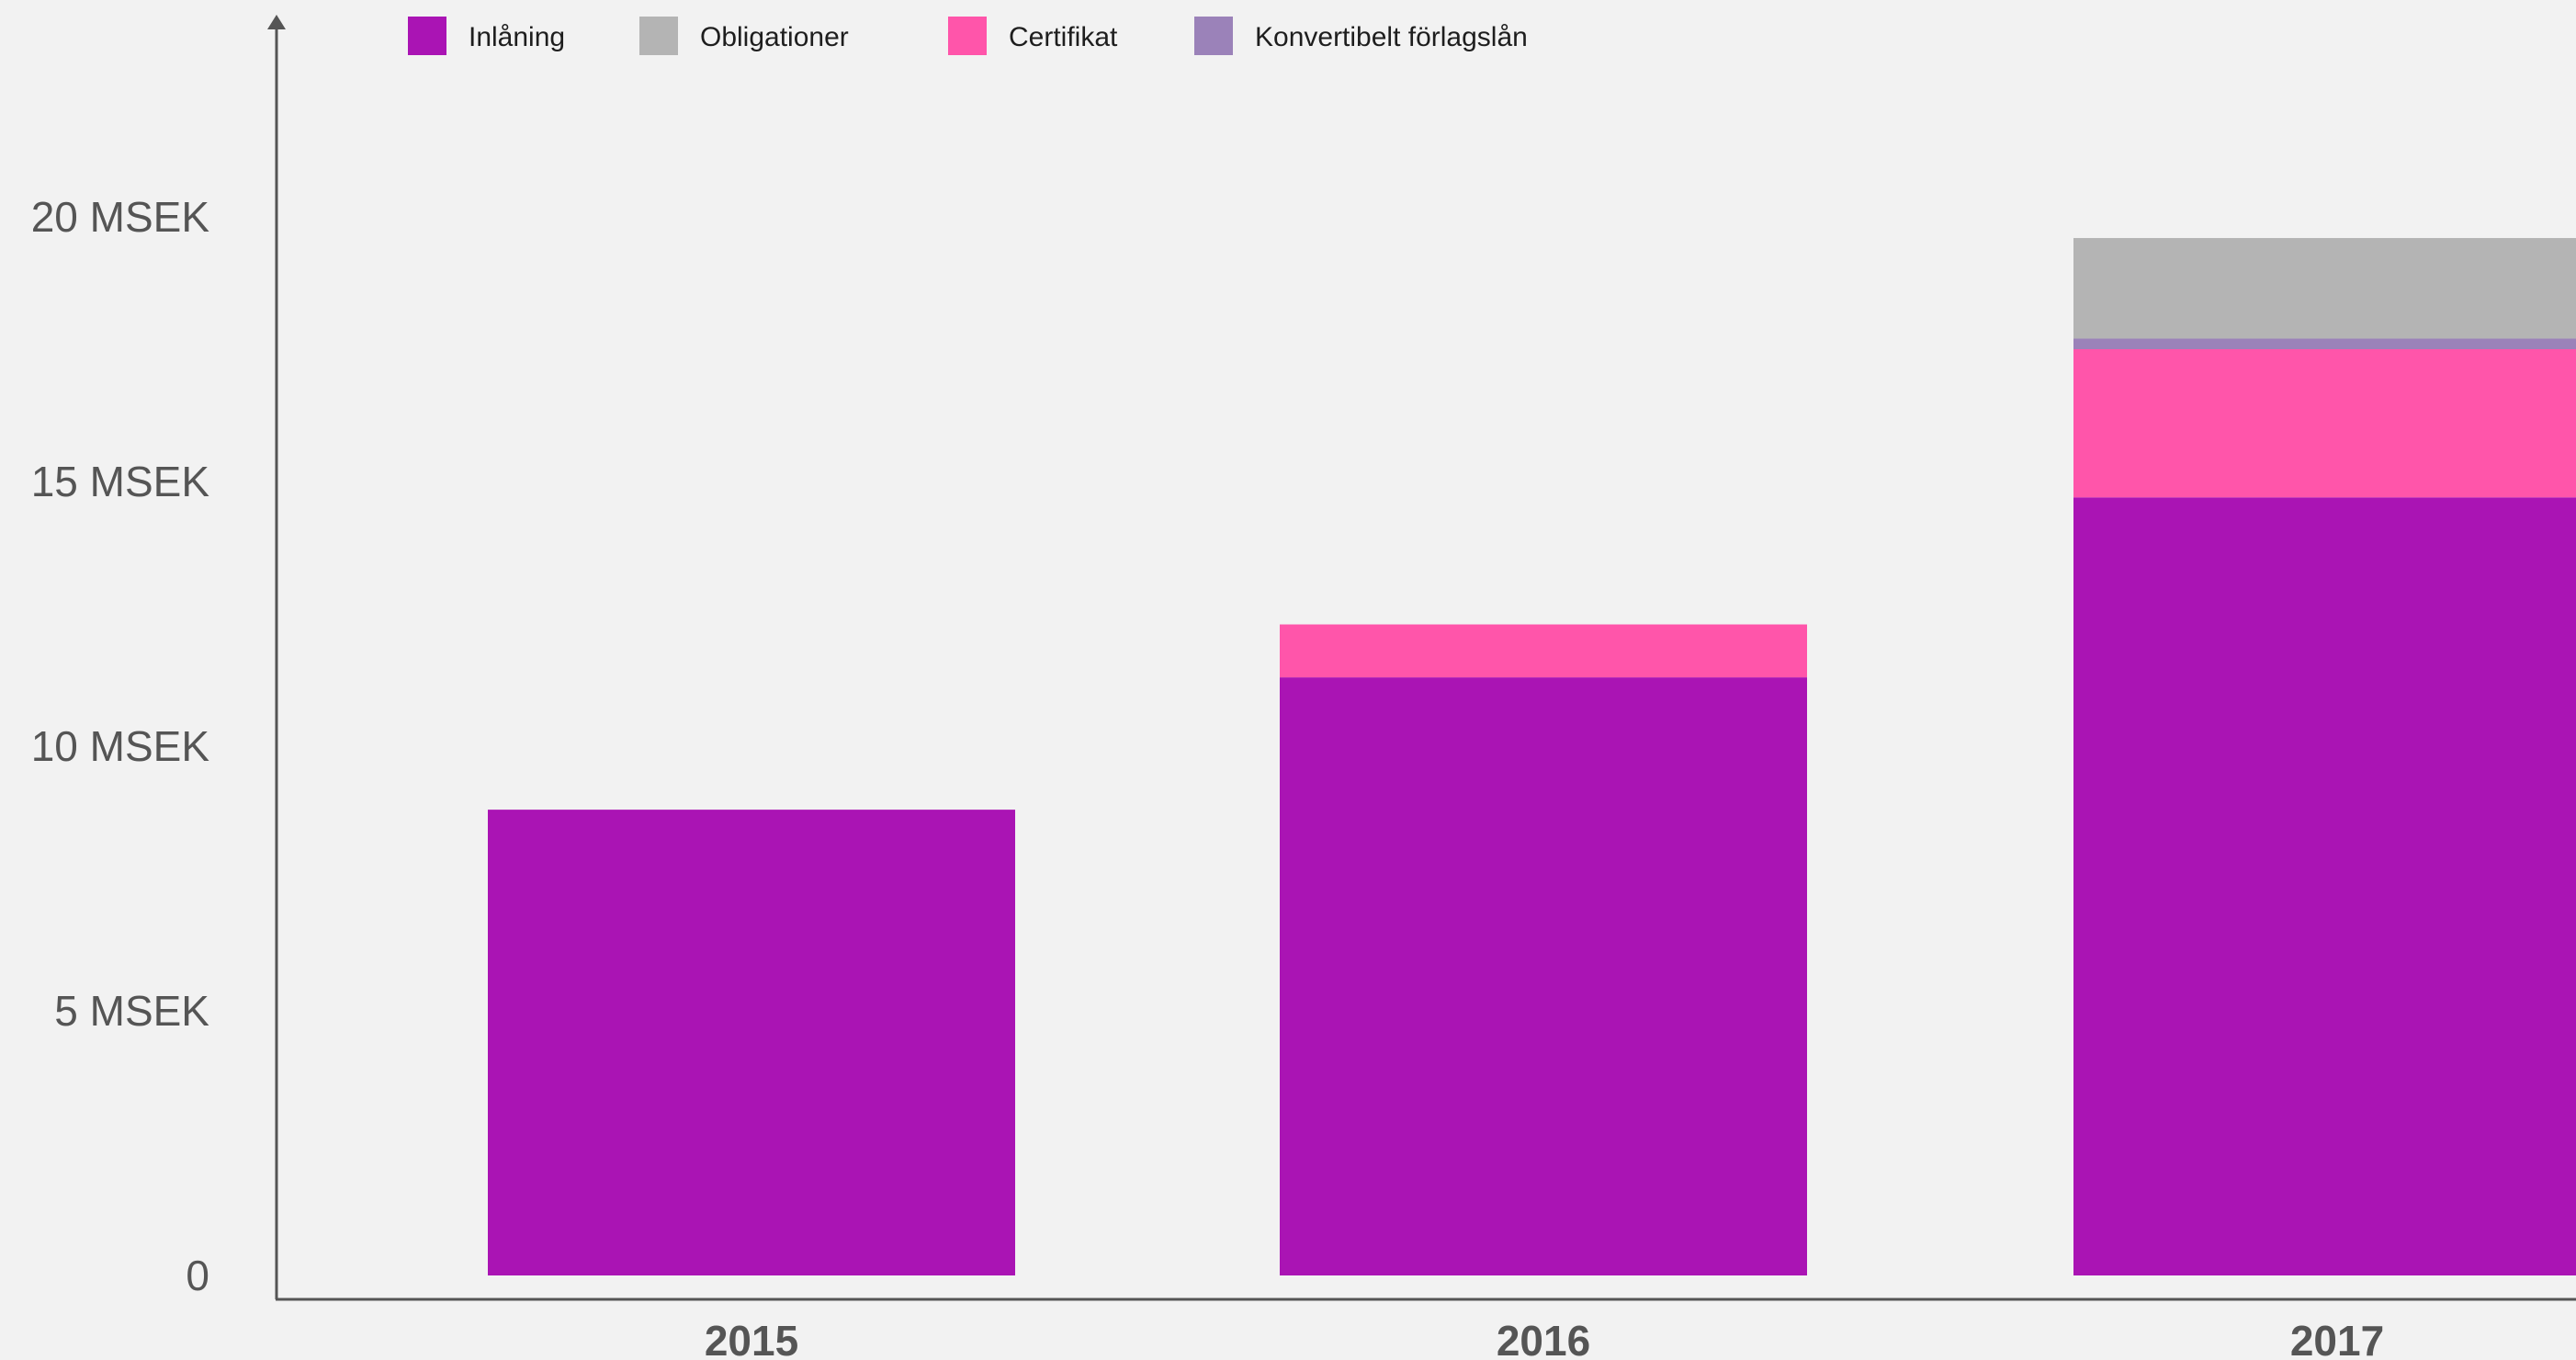 This screenshot has height=1360, width=2576. Describe the element at coordinates (197, 1275) in the screenshot. I see `y-tick-label: 0` at that location.